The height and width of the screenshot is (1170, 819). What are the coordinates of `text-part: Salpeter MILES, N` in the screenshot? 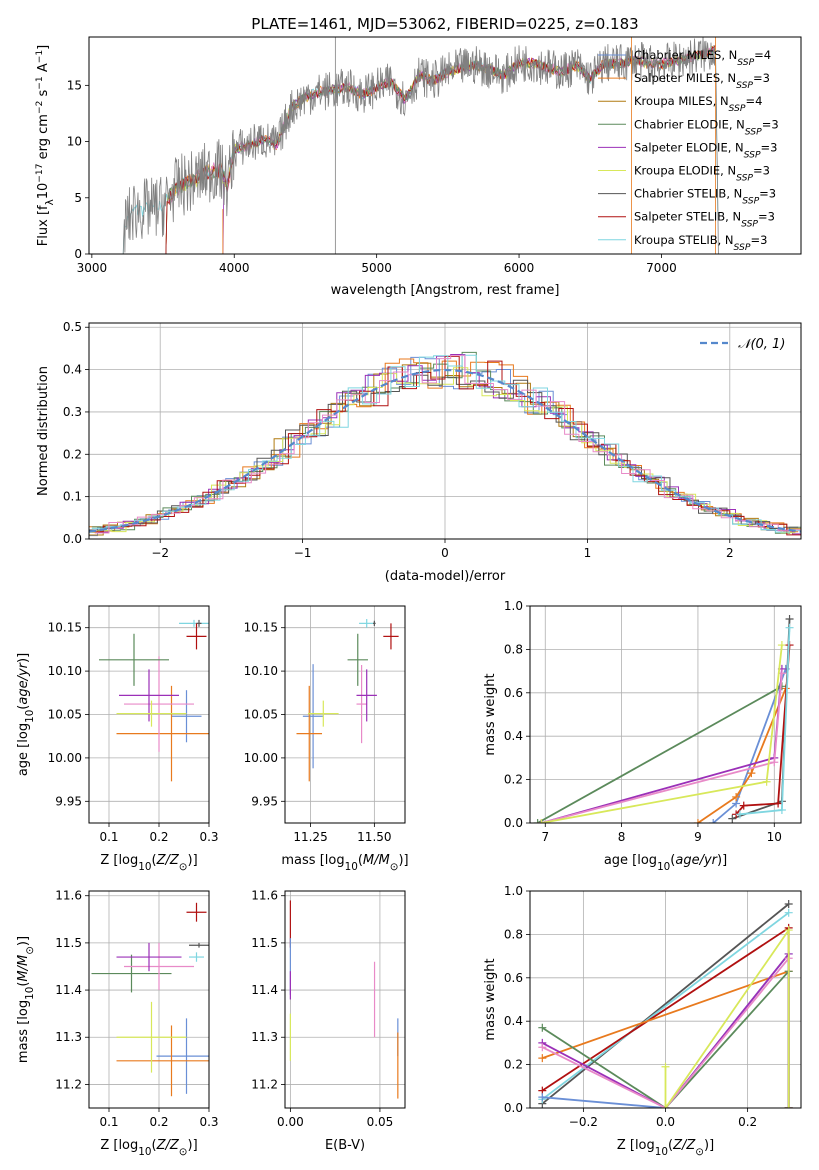 It's located at (685, 78).